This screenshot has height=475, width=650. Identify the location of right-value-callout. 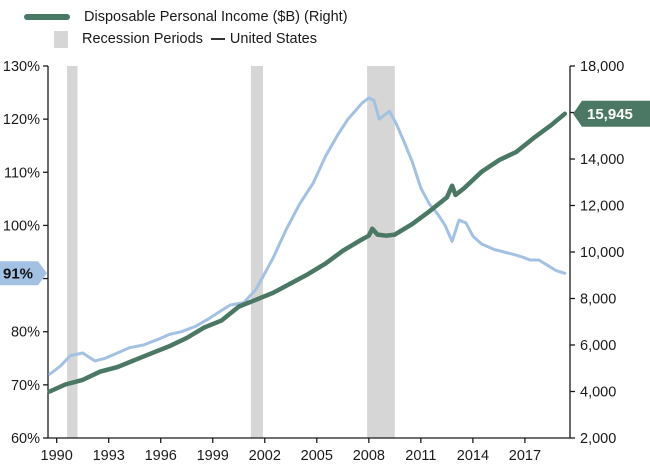
(611, 113).